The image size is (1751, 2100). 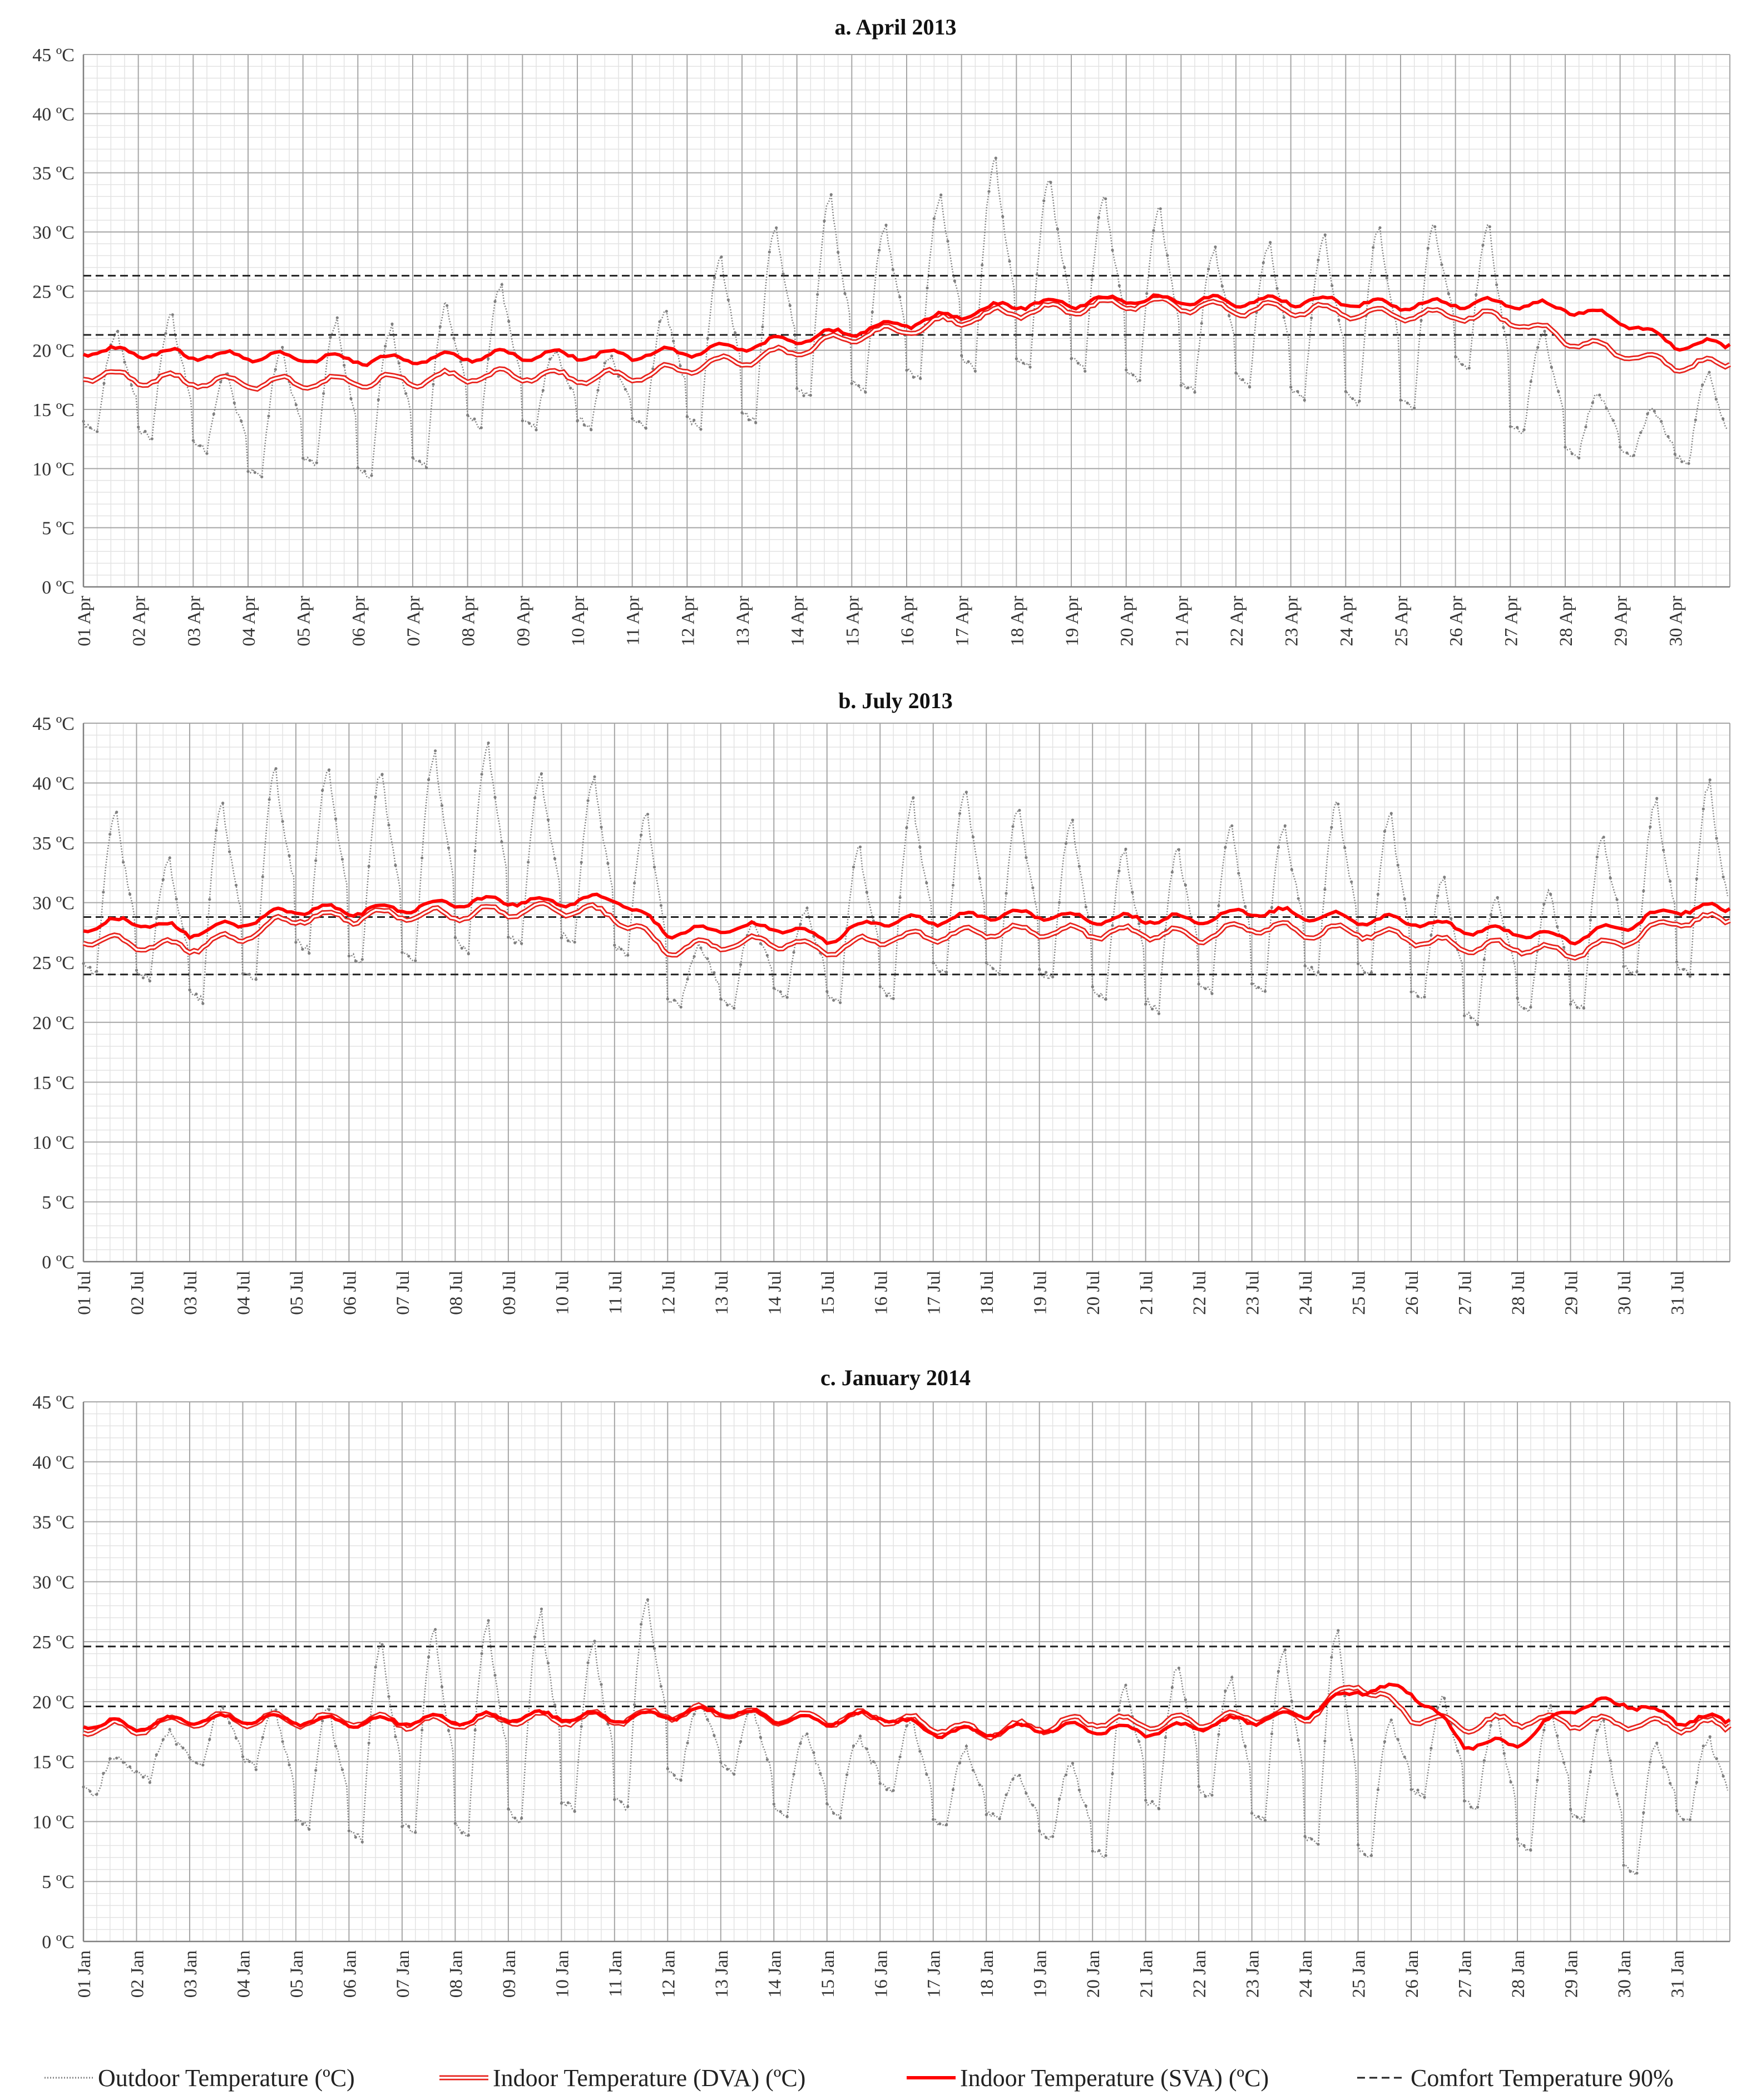 What do you see at coordinates (53, 1402) in the screenshot?
I see `y-tick-label: 45 ºC` at bounding box center [53, 1402].